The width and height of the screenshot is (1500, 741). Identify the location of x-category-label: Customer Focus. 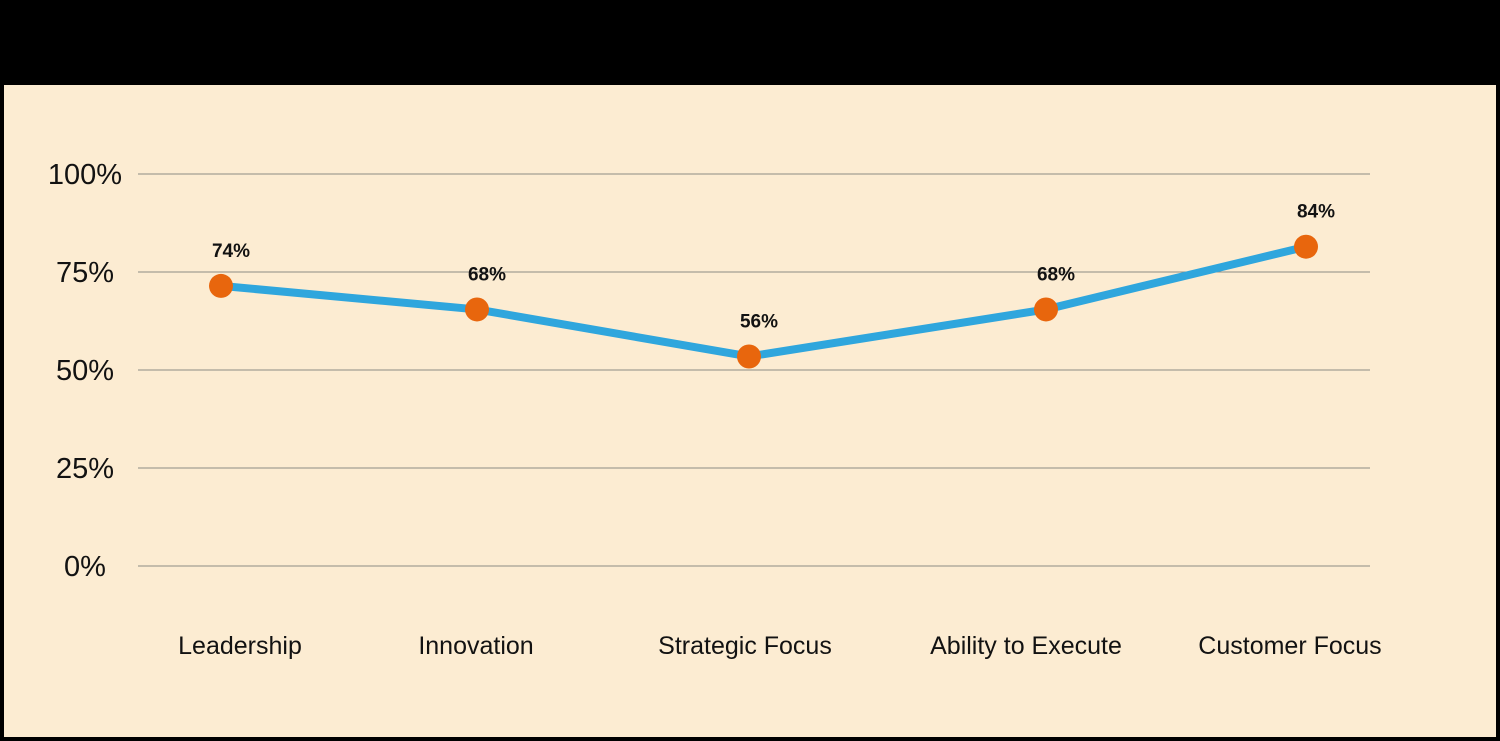
(1289, 646).